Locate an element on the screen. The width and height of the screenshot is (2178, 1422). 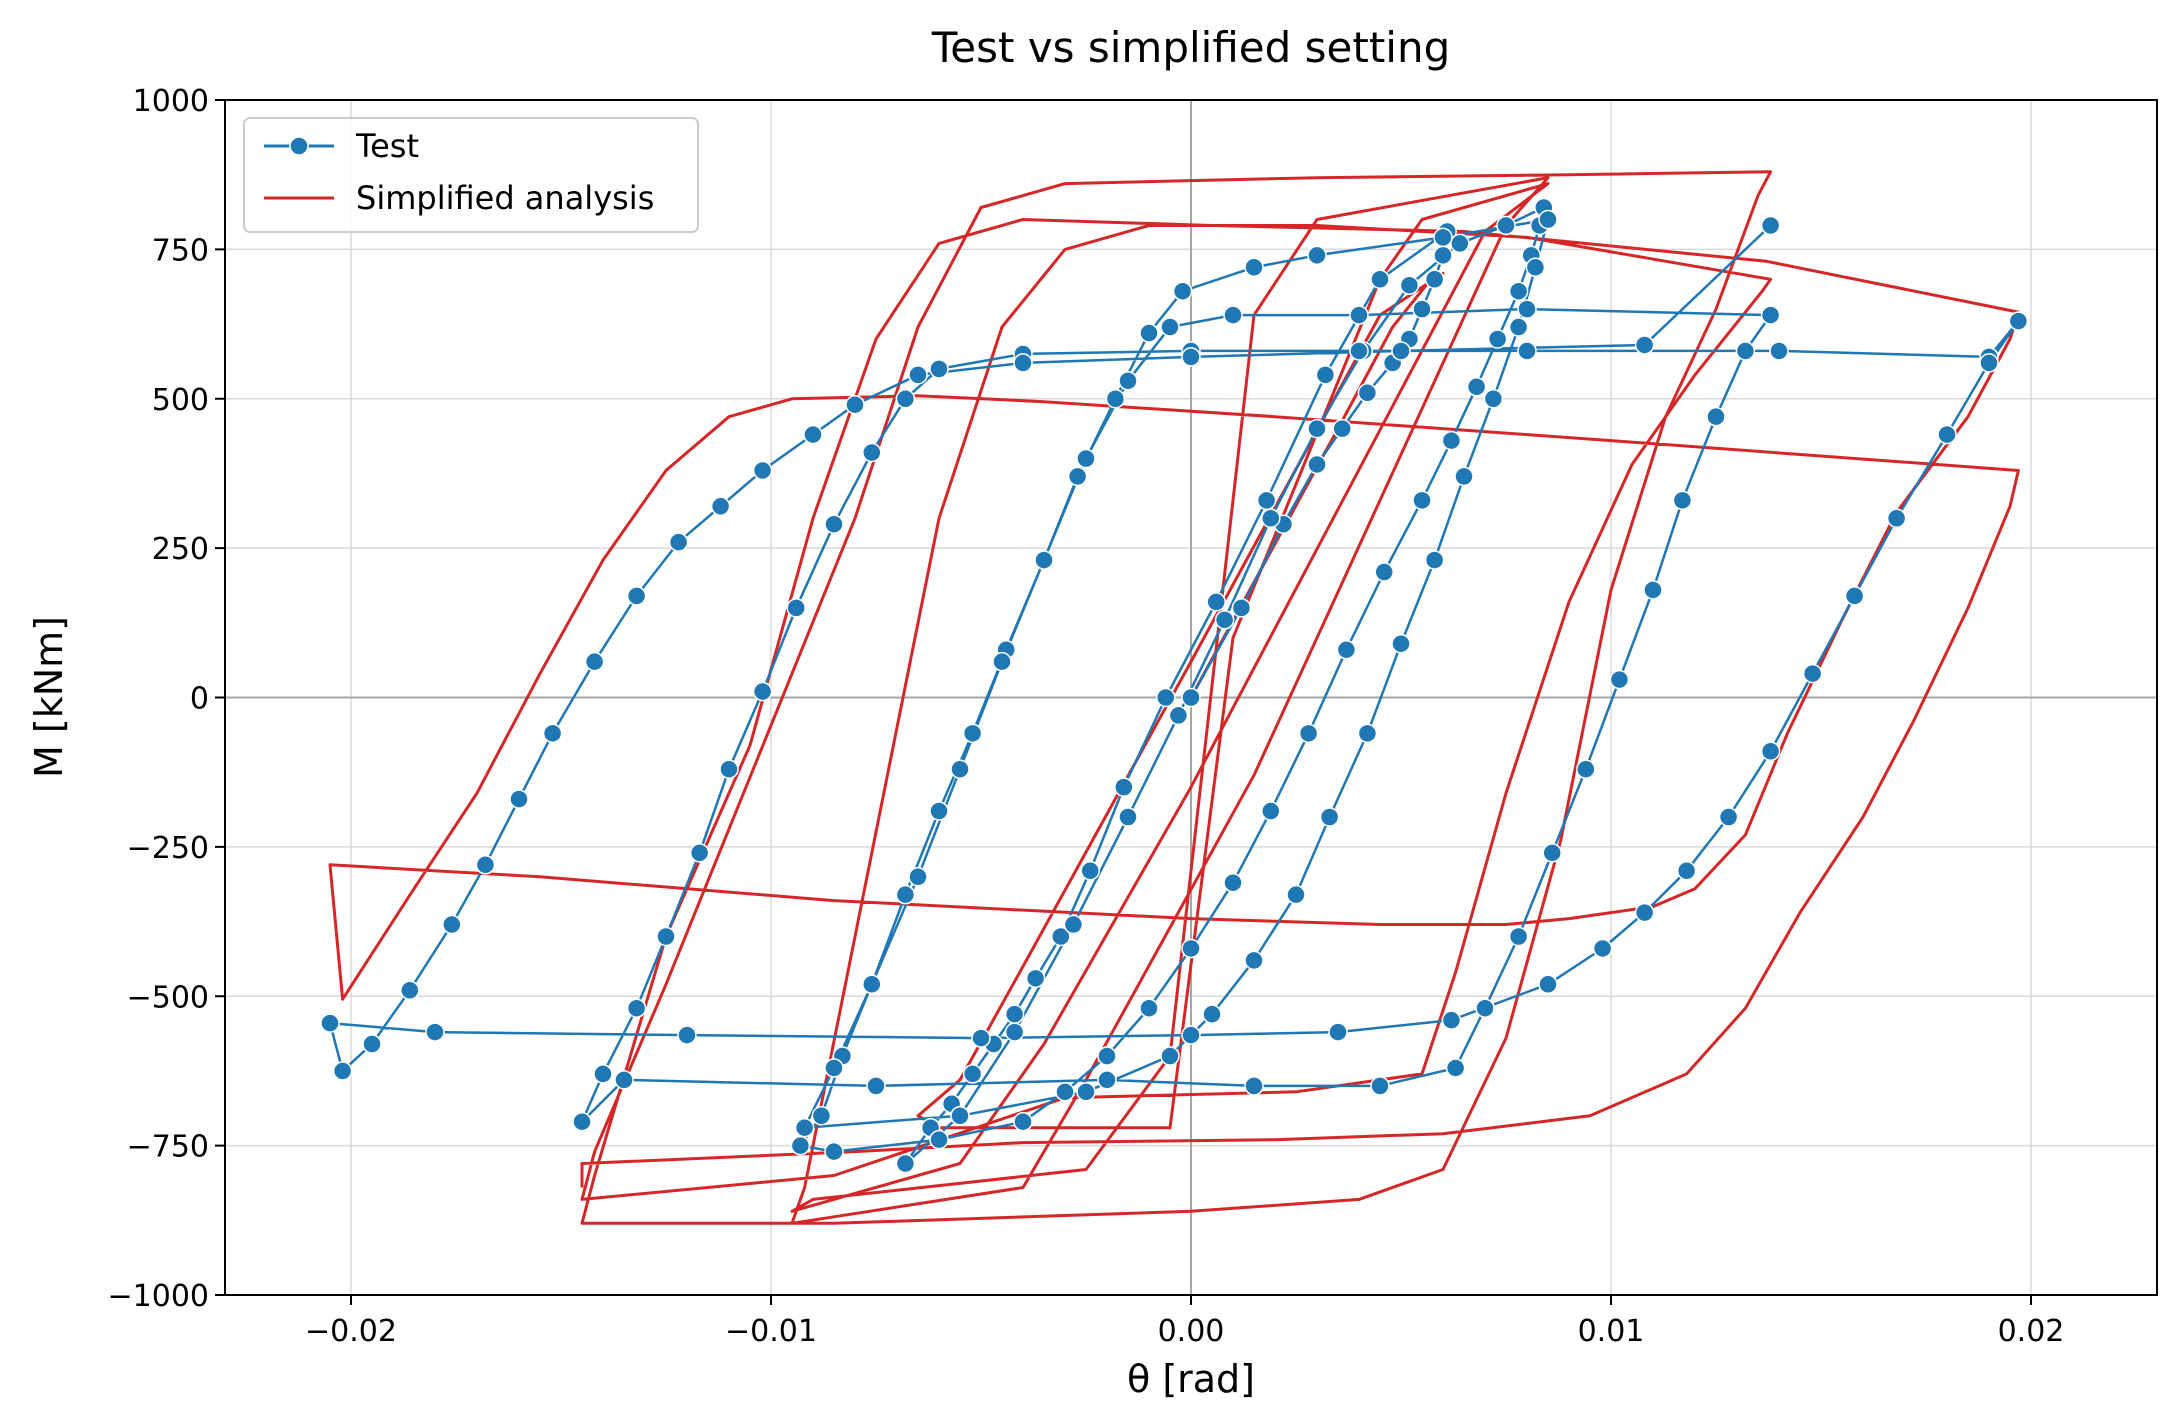
y-tick-label: −750 is located at coordinates (168, 1147).